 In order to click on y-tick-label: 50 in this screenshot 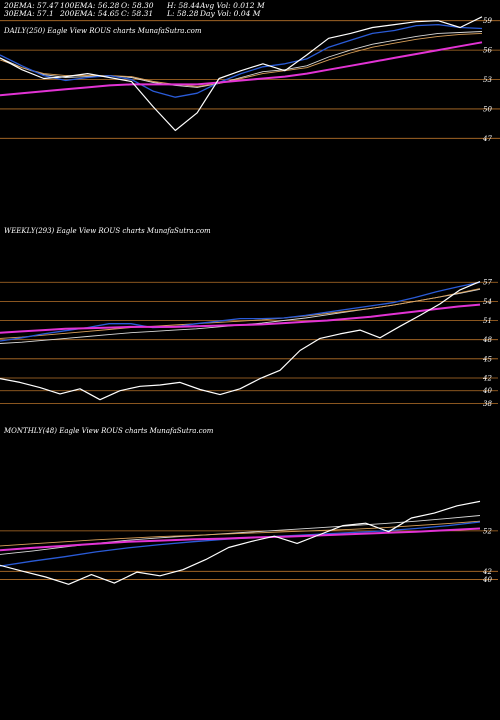, I will do `click(487, 109)`.